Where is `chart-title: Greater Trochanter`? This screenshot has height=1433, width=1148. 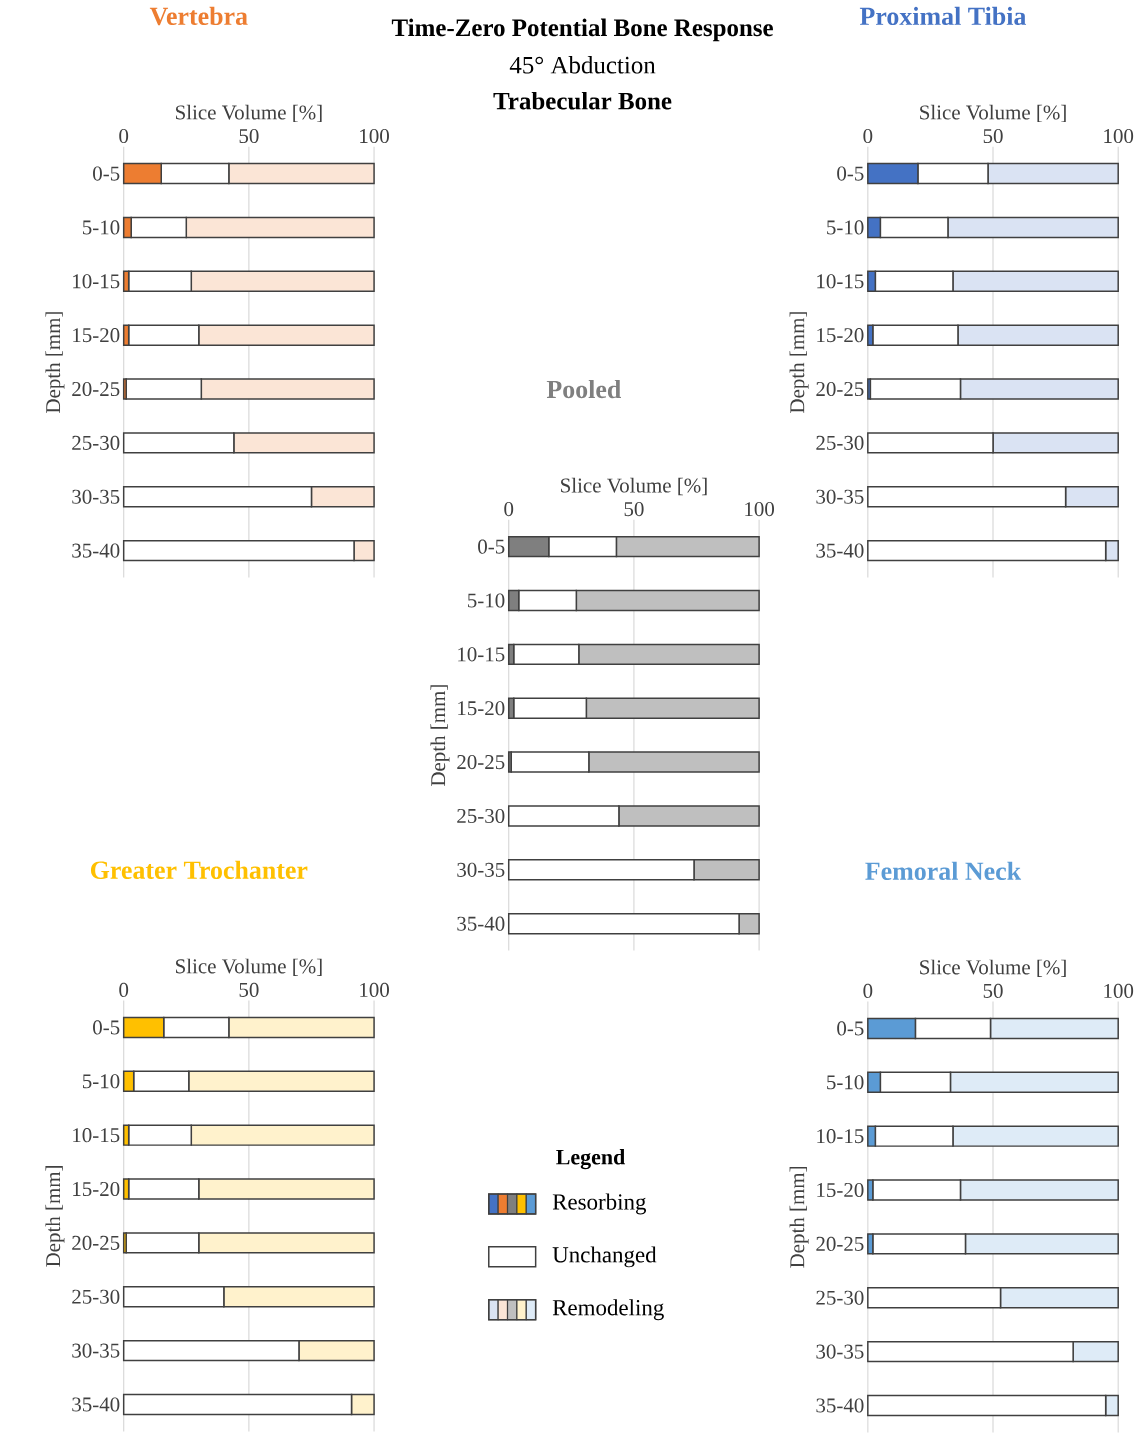 chart-title: Greater Trochanter is located at coordinates (199, 869).